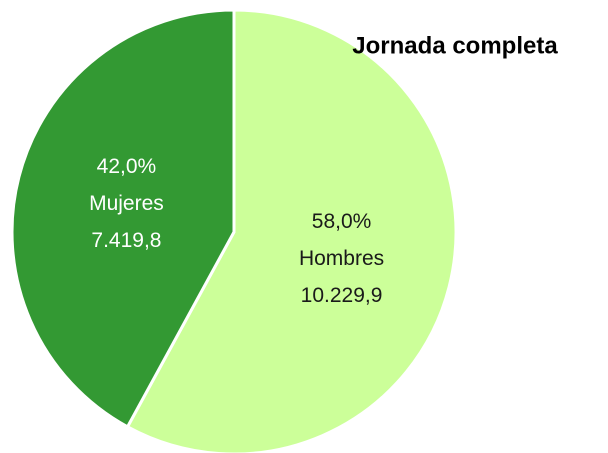 The width and height of the screenshot is (608, 453). Describe the element at coordinates (455, 45) in the screenshot. I see `chart-title: Jornada completa` at that location.